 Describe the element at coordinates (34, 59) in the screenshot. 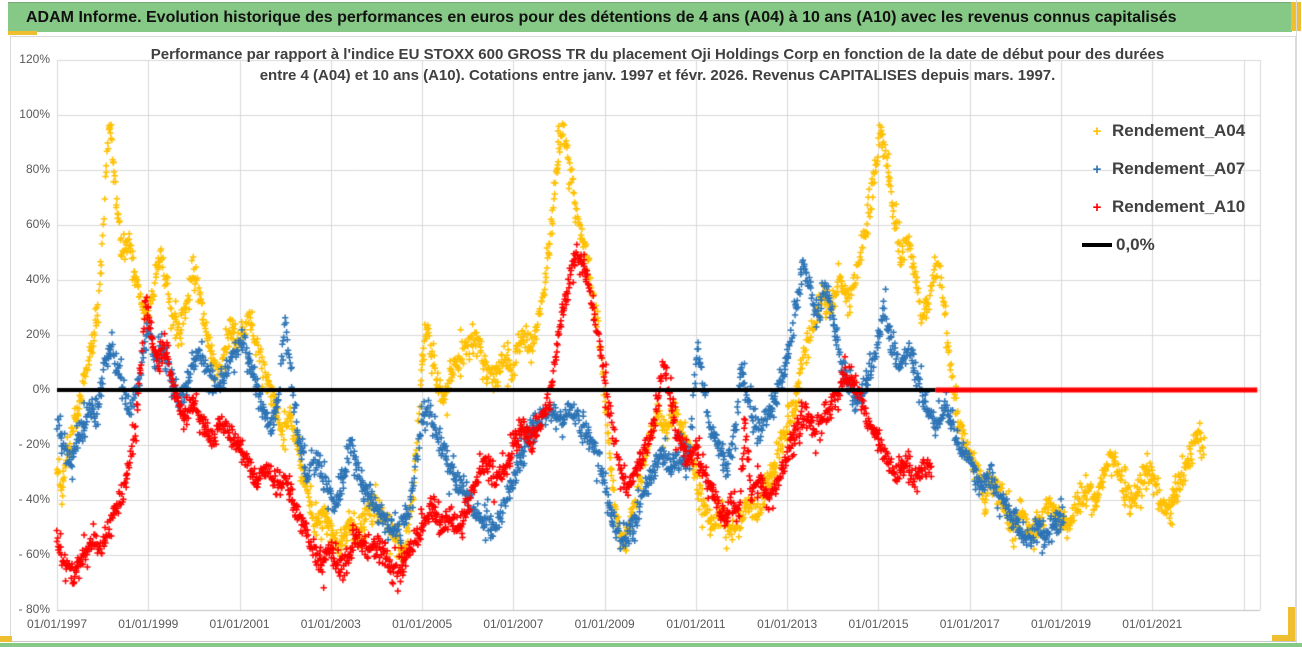

I see `y-axis-tick-label: 120%` at that location.